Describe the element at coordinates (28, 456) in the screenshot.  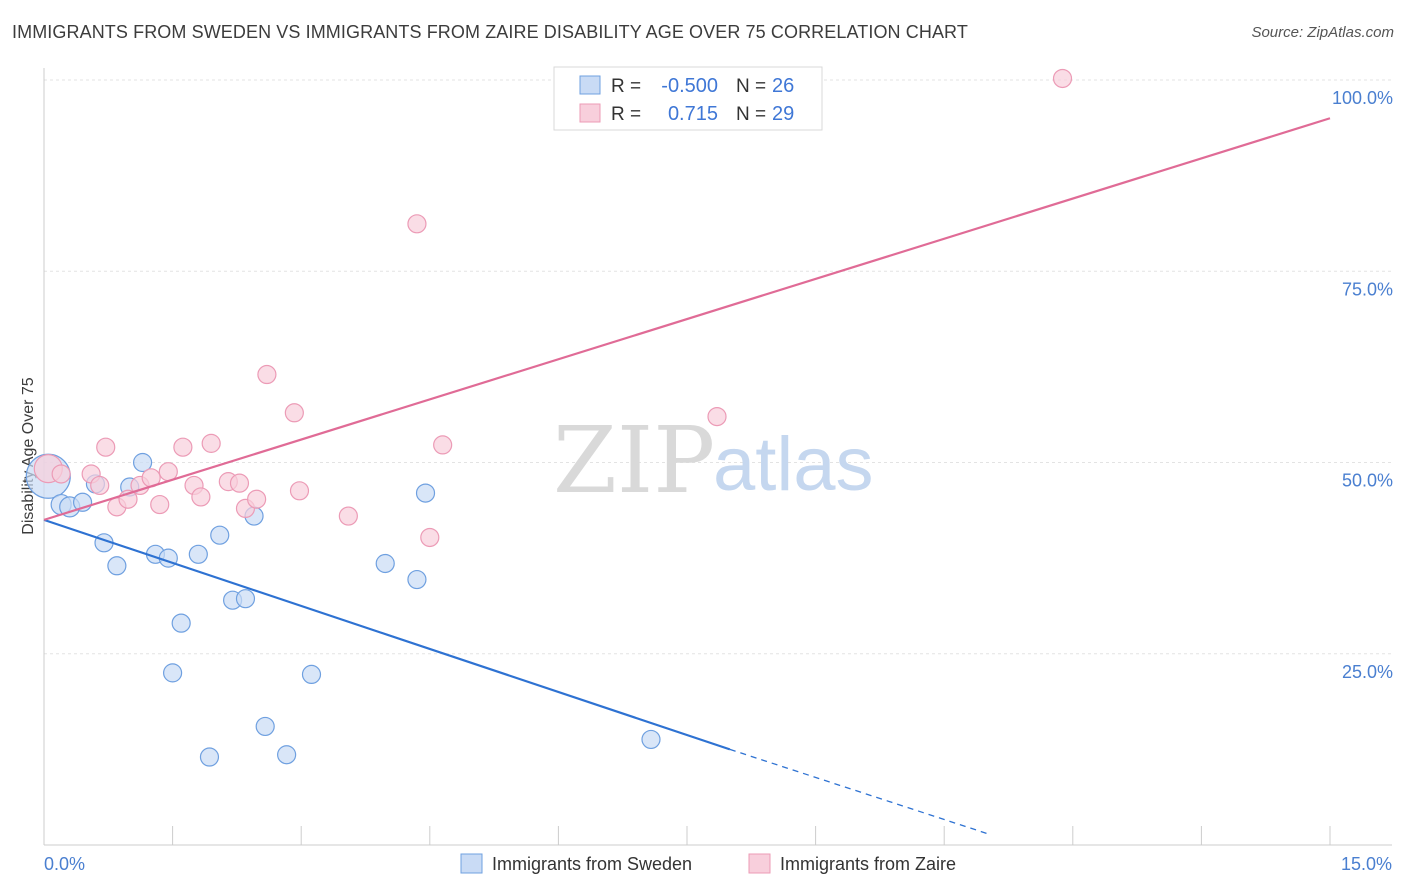
I see `y-axis-label: Disability Age Over 75` at that location.